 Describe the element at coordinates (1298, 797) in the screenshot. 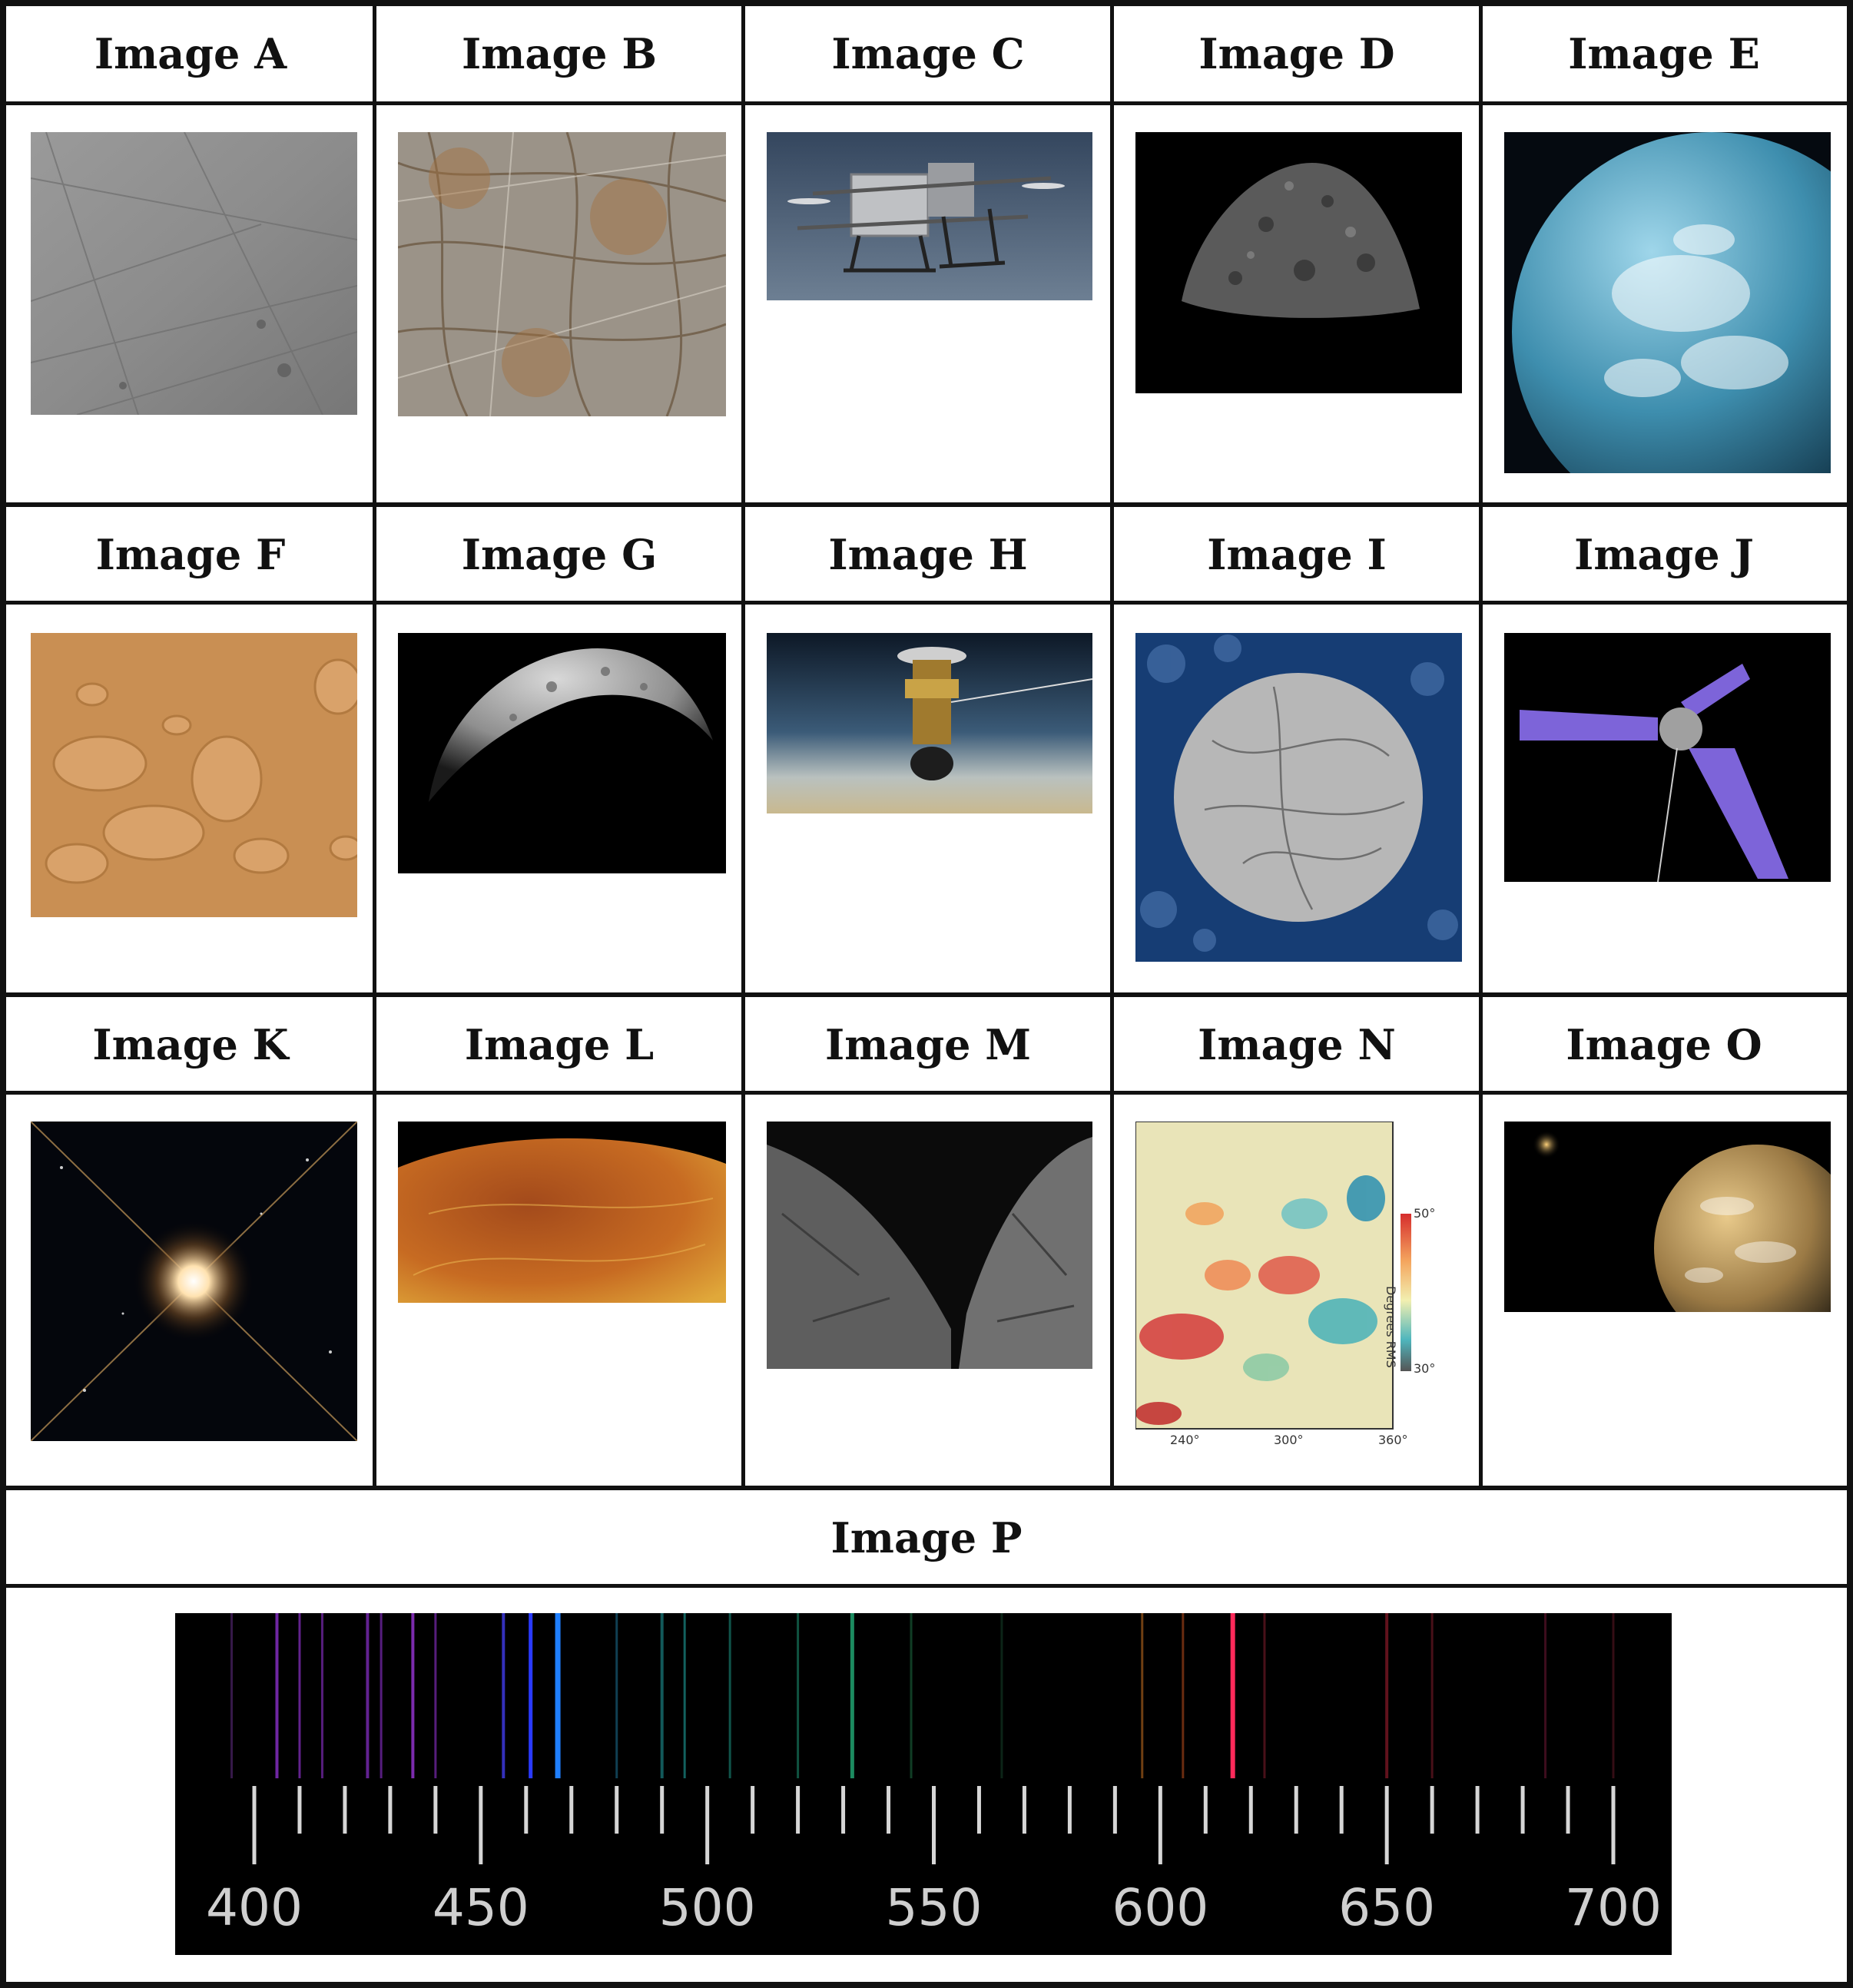

I see `image-i-moon-field` at that location.